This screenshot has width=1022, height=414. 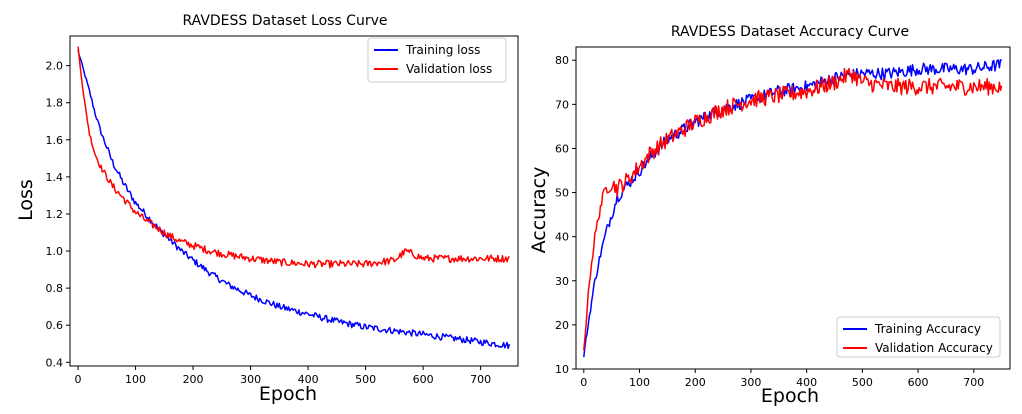 I want to click on loss-legend-box, so click(x=437, y=60).